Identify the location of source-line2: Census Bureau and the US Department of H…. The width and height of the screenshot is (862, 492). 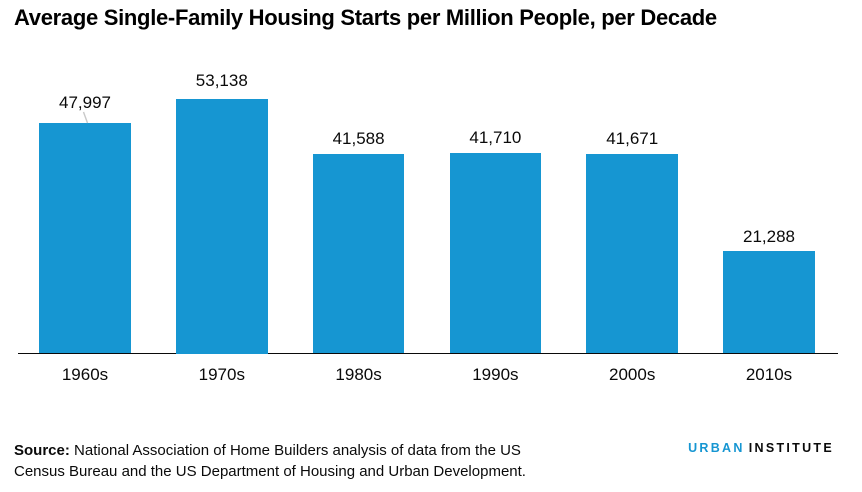
(270, 471).